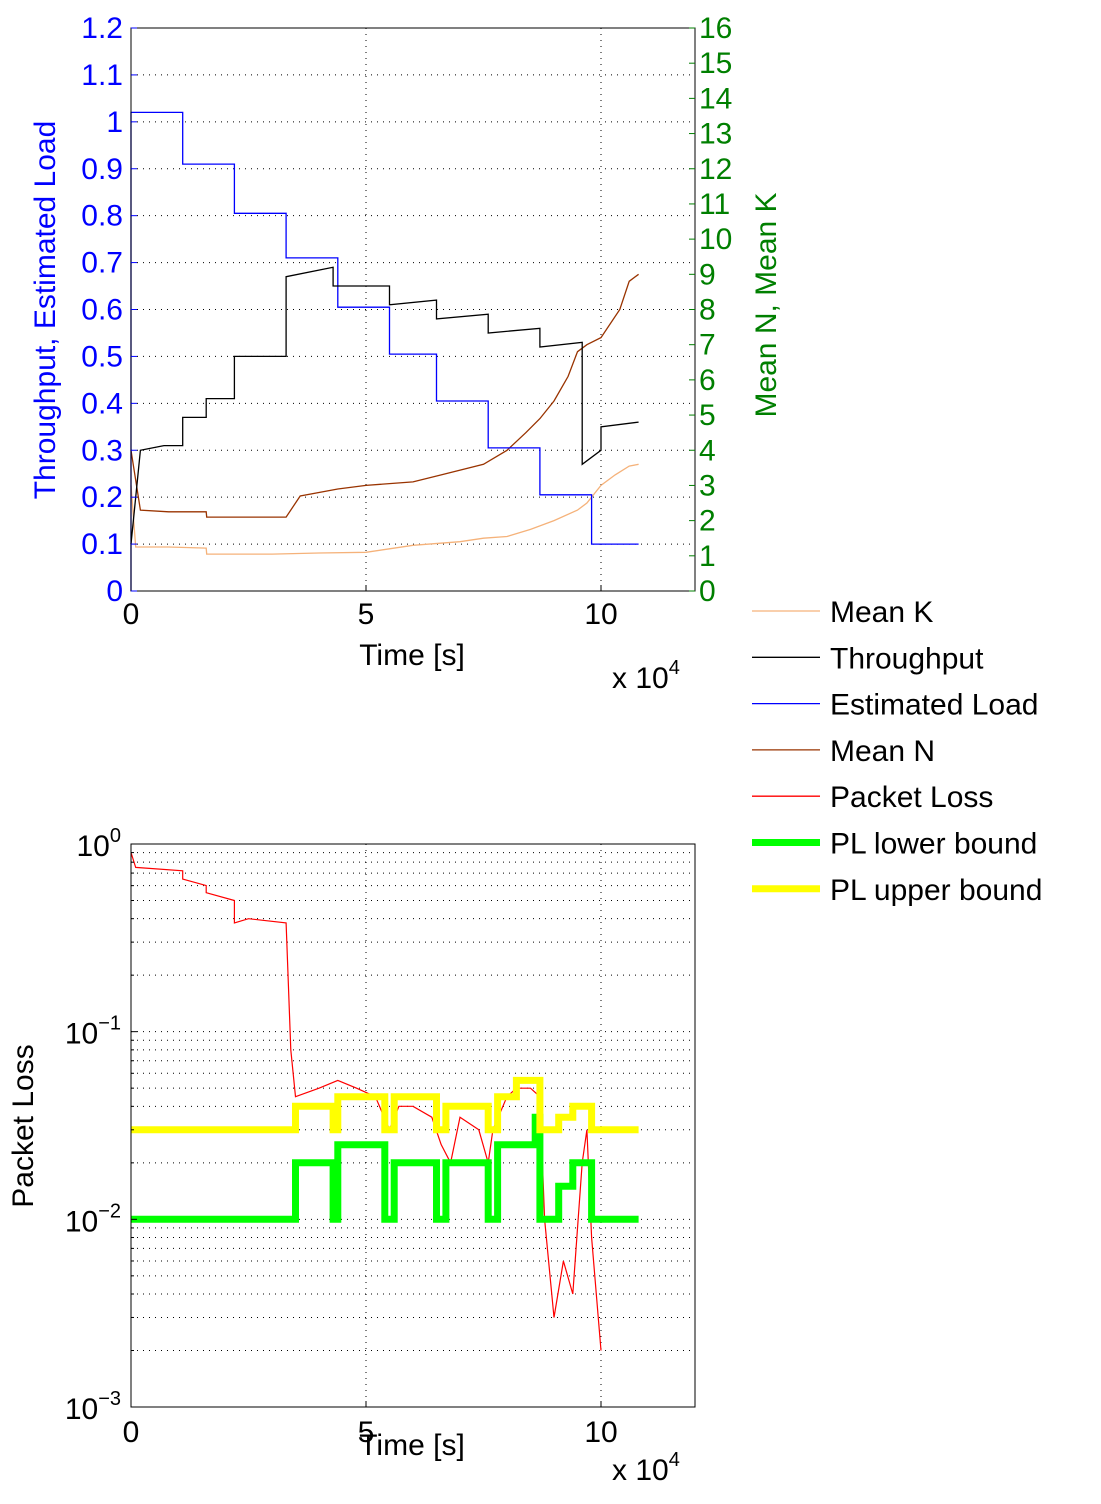 The width and height of the screenshot is (1101, 1504). Describe the element at coordinates (102, 75) in the screenshot. I see `top-chart-y-tick-label-left: 1.1` at that location.